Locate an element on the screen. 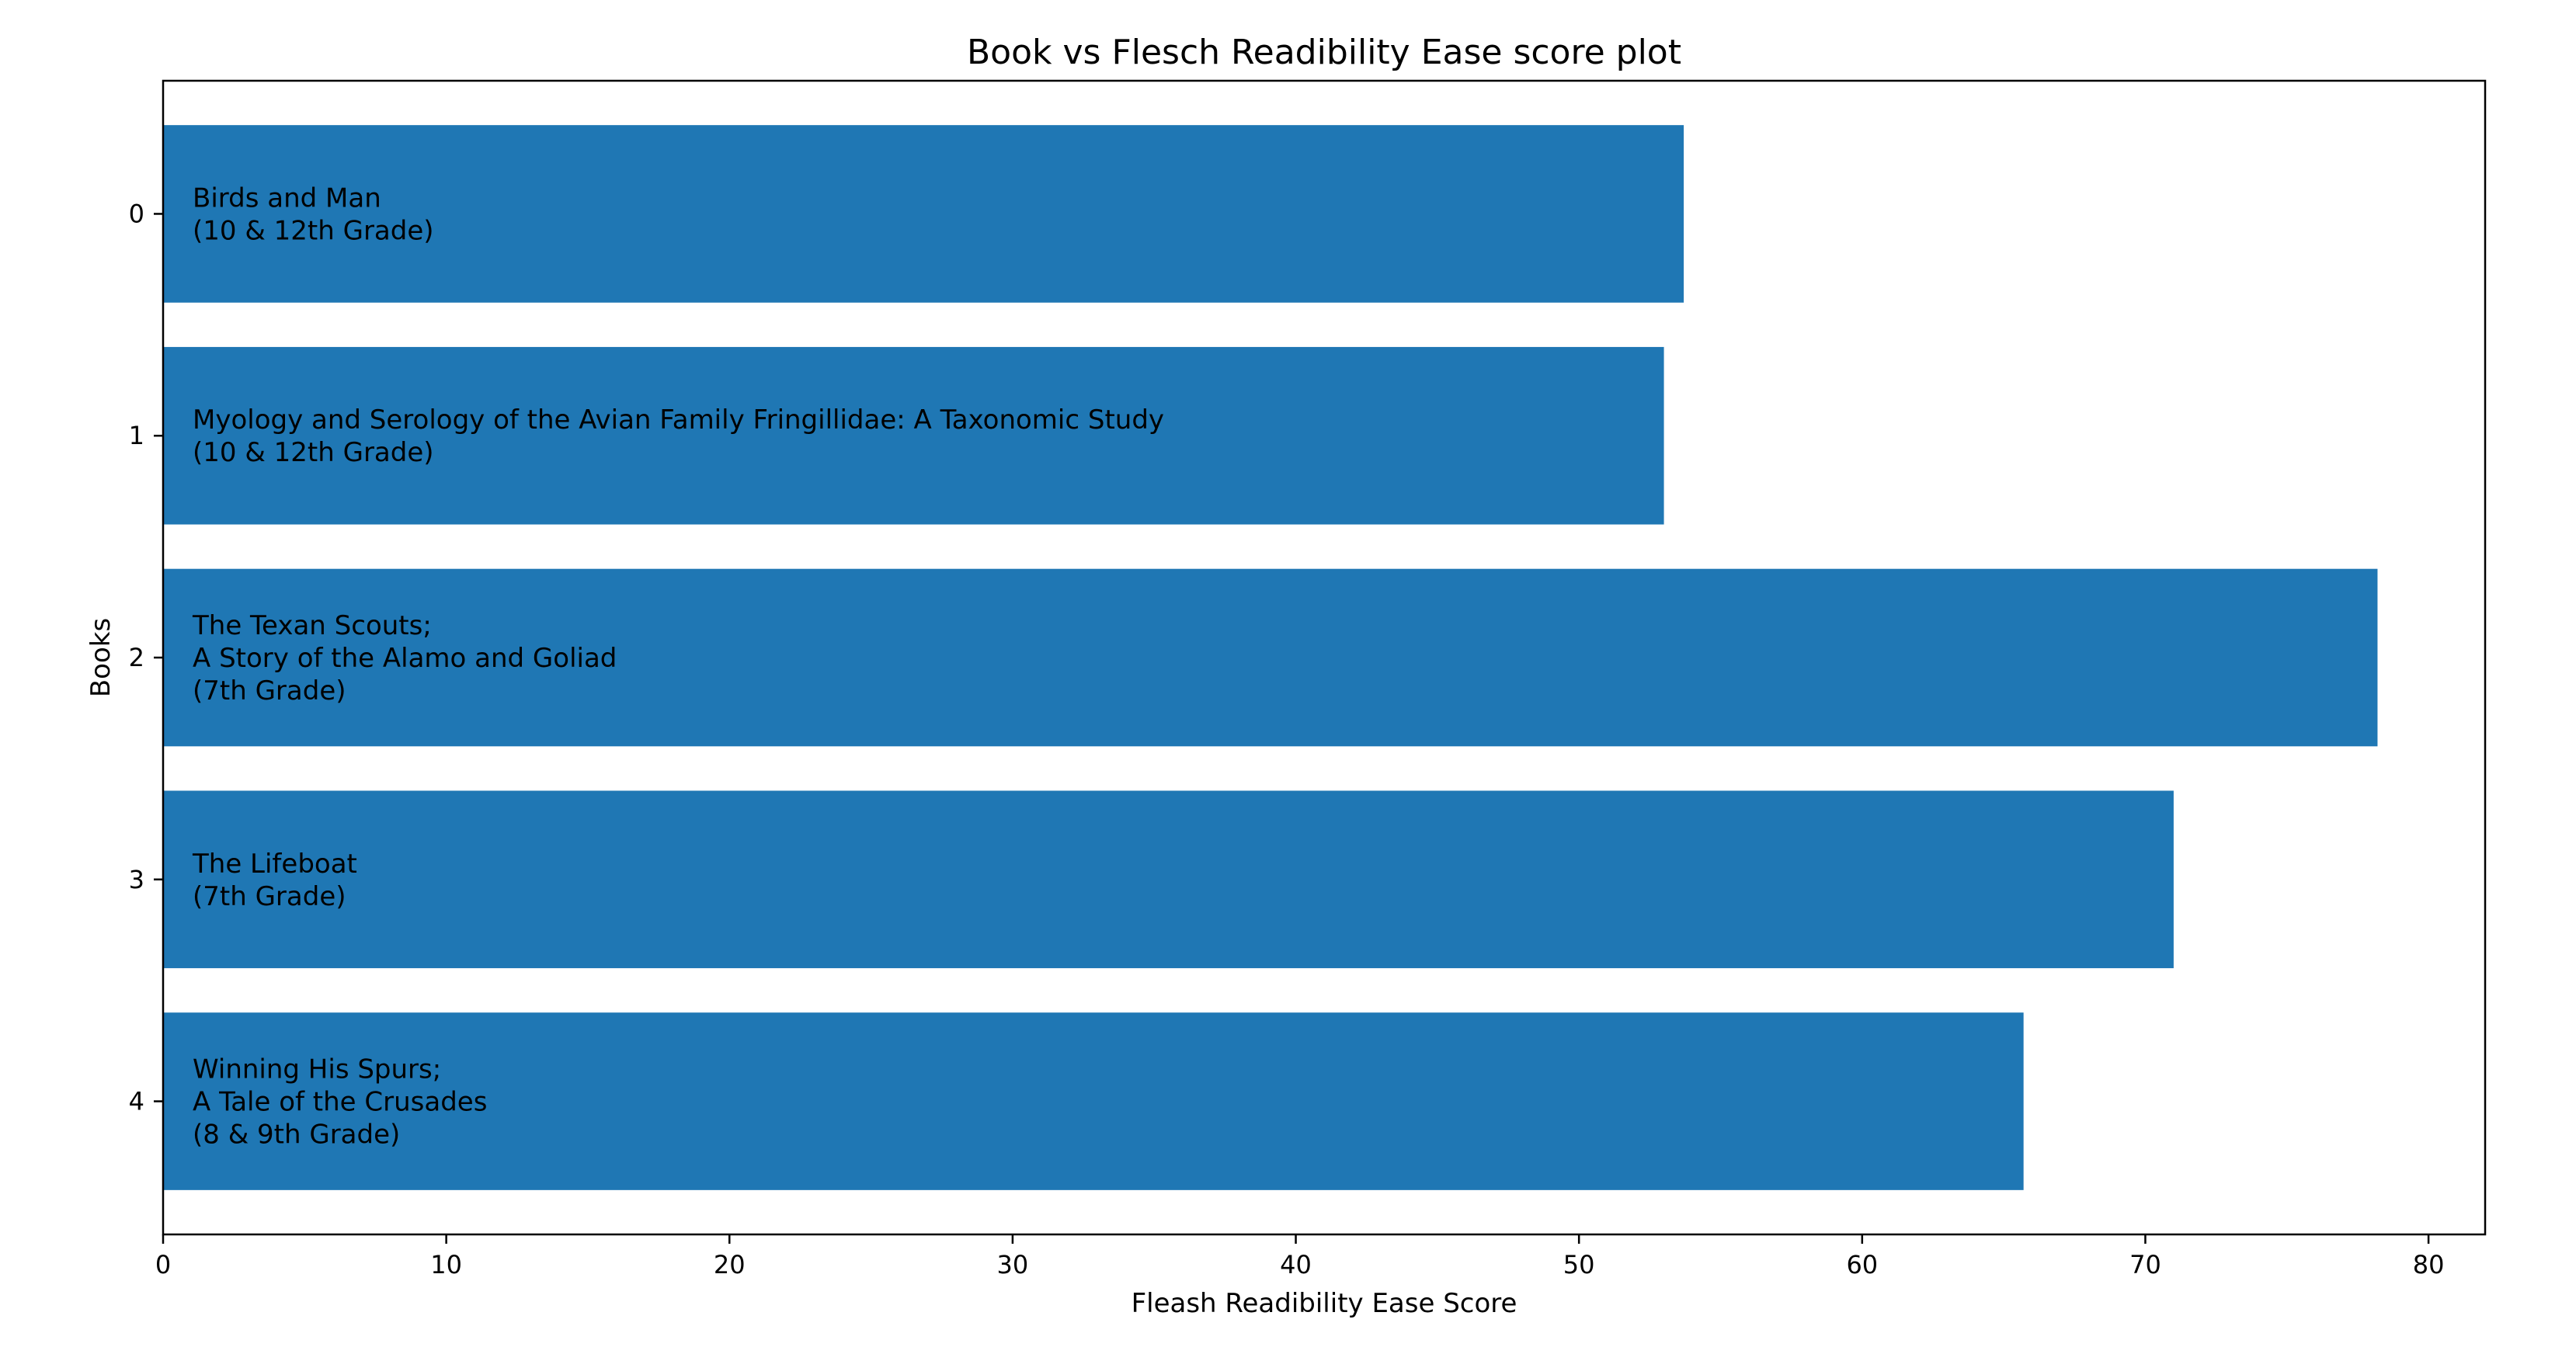 The height and width of the screenshot is (1347, 2576). x-tick-label-7: 70 is located at coordinates (2145, 1264).